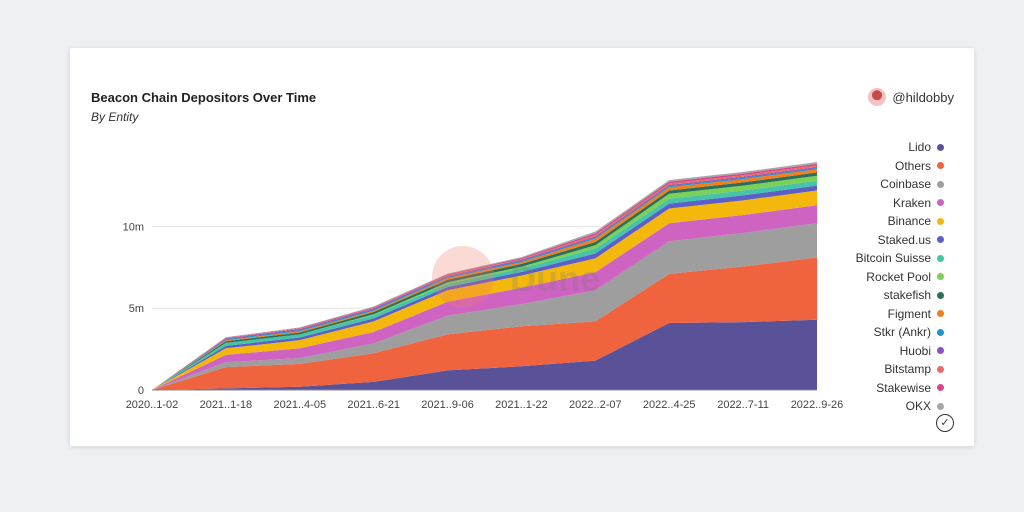 The image size is (1024, 512). What do you see at coordinates (115, 117) in the screenshot?
I see `chart-subtitle: By Entity` at bounding box center [115, 117].